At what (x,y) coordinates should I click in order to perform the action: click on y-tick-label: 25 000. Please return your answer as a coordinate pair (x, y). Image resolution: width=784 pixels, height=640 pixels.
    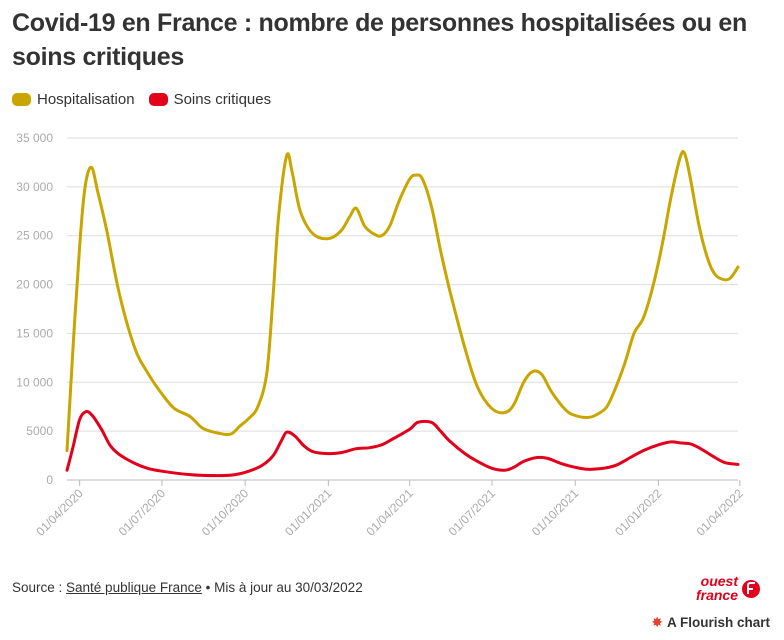
    Looking at the image, I should click on (34, 236).